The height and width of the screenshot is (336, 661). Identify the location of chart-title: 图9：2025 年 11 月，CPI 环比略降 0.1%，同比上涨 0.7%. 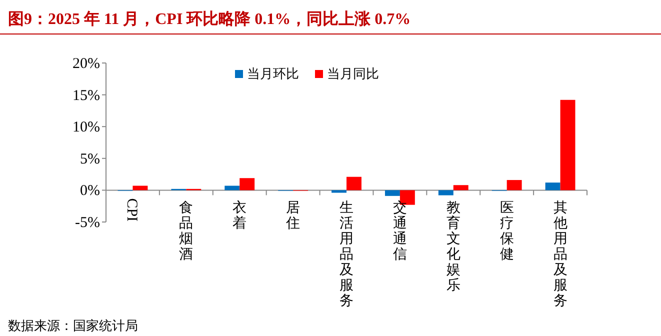
(209, 19).